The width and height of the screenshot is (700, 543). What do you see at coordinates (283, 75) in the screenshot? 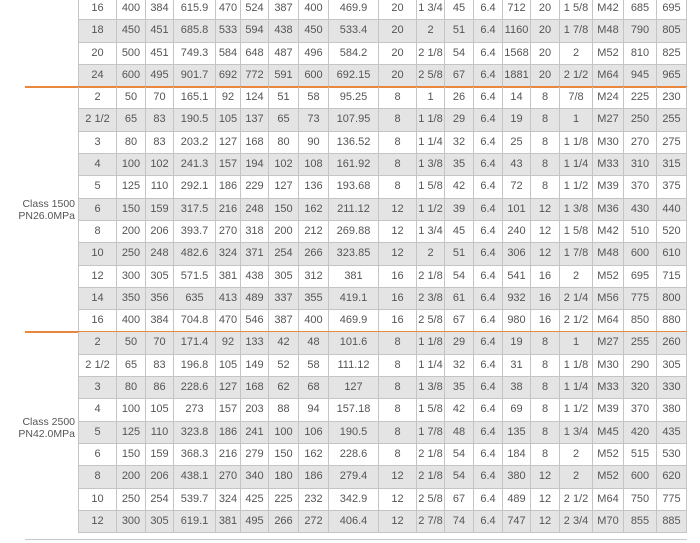
I see `table-cell: 591` at bounding box center [283, 75].